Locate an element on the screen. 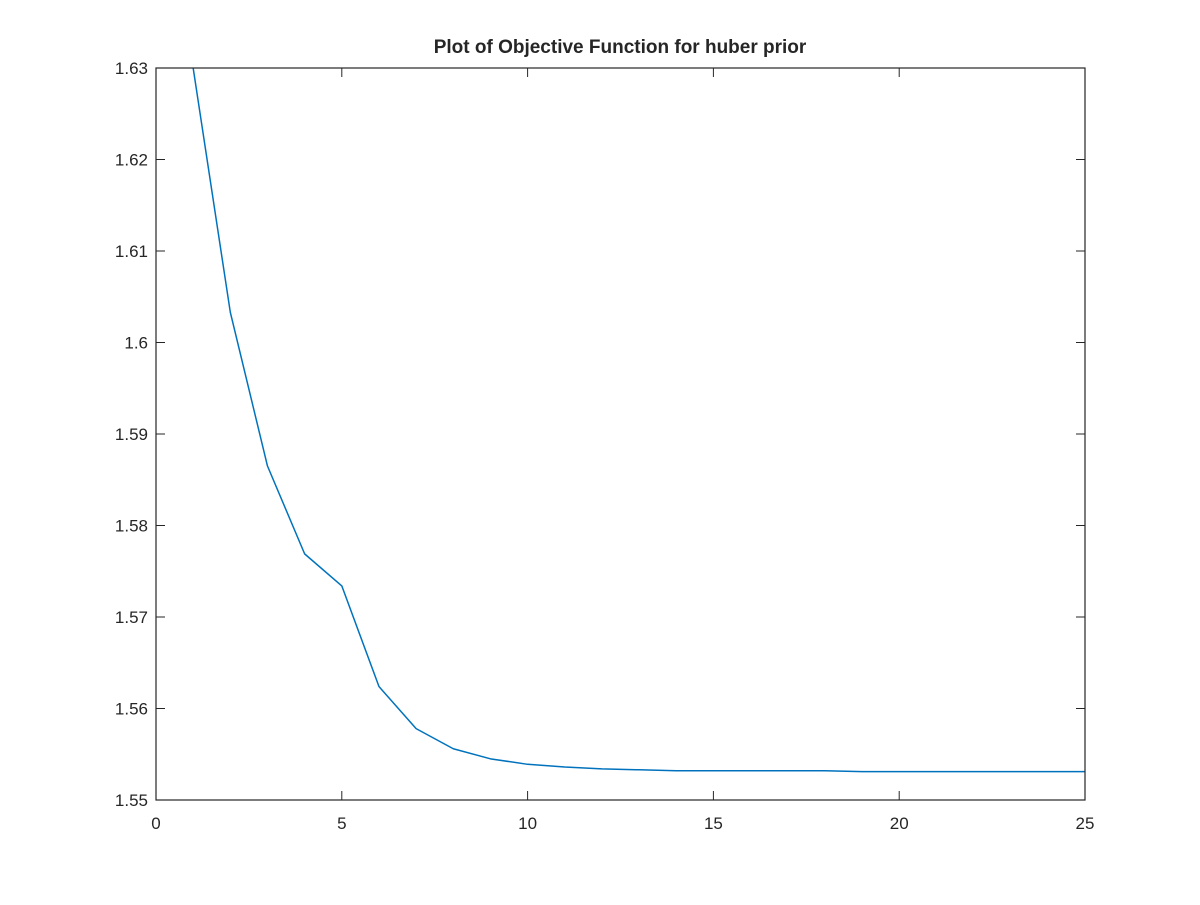 This screenshot has width=1200, height=905. x-tick-label: 10 is located at coordinates (527, 823).